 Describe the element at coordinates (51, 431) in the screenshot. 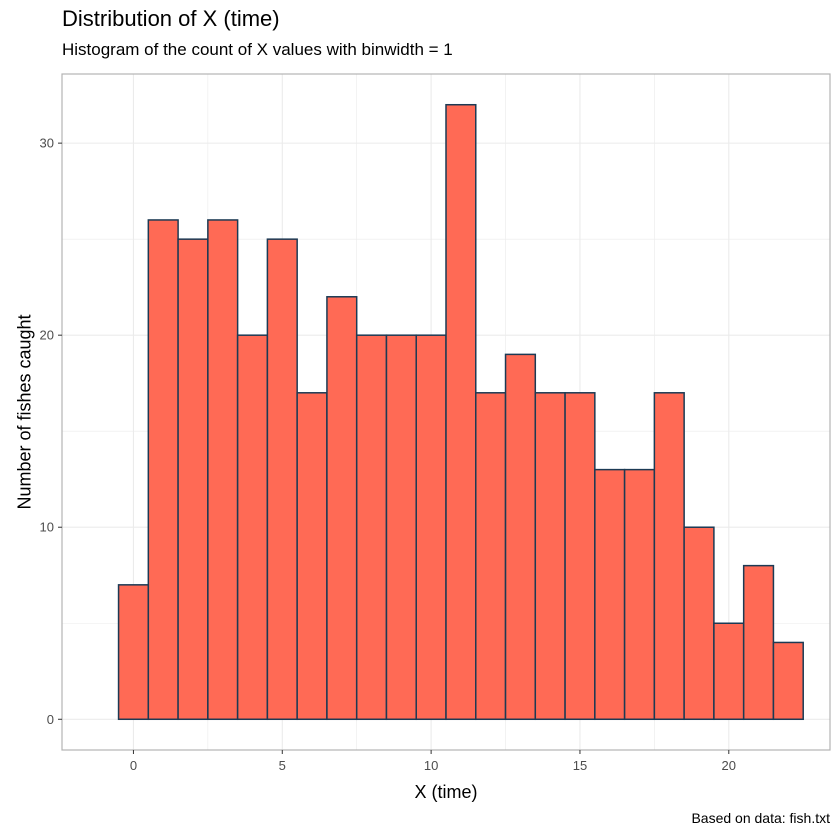

I see `y-axis-ticks: 0 10 20 30` at that location.